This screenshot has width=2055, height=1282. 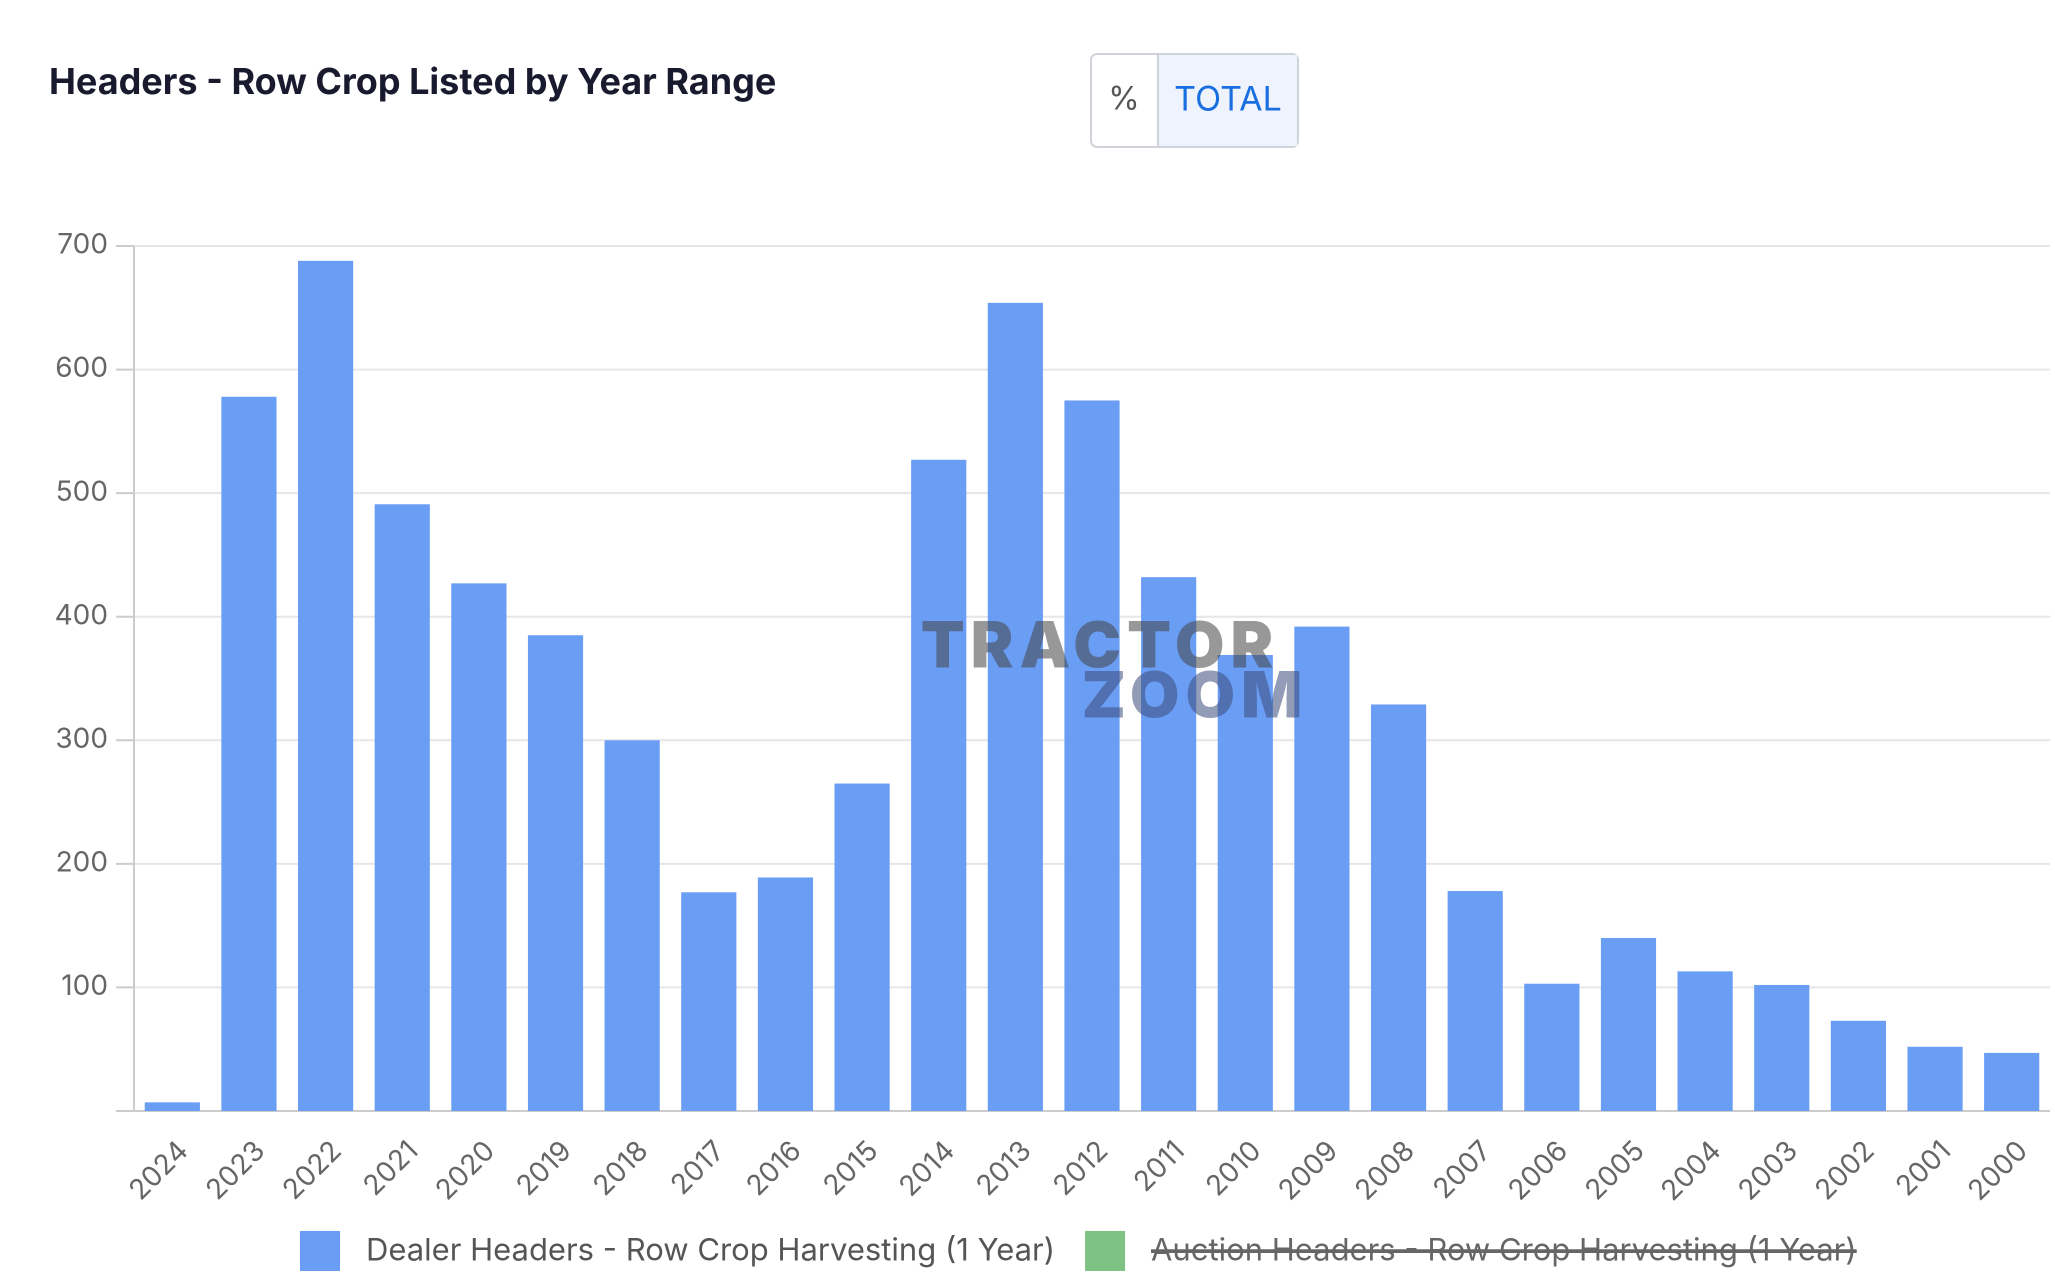 I want to click on x-tick-label: 2004, so click(x=1691, y=1170).